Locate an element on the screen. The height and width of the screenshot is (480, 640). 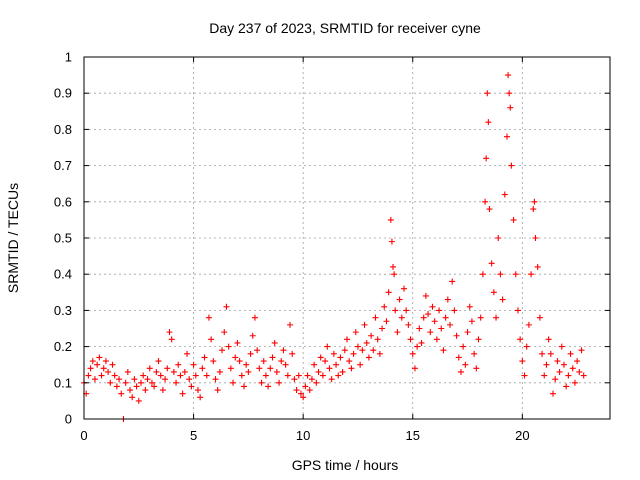
y-tick-label: 0.8 is located at coordinates (63, 129).